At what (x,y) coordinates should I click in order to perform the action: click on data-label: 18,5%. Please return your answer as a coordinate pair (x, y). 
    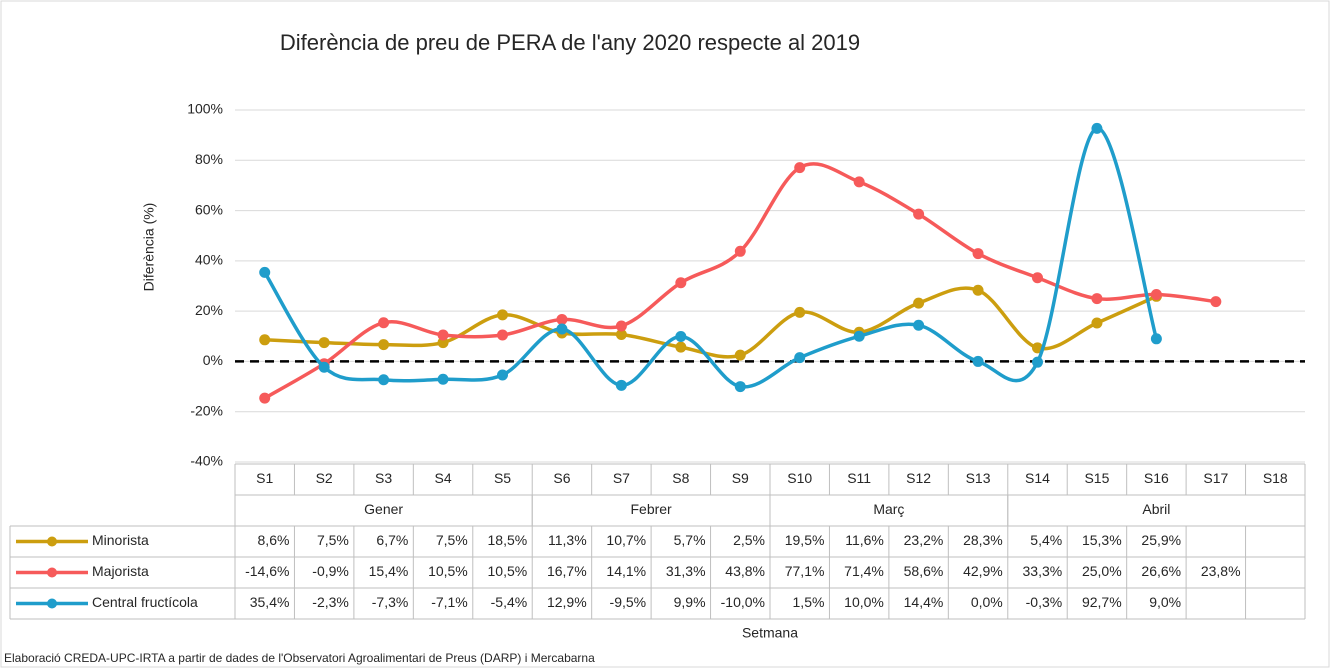
    Looking at the image, I should click on (508, 540).